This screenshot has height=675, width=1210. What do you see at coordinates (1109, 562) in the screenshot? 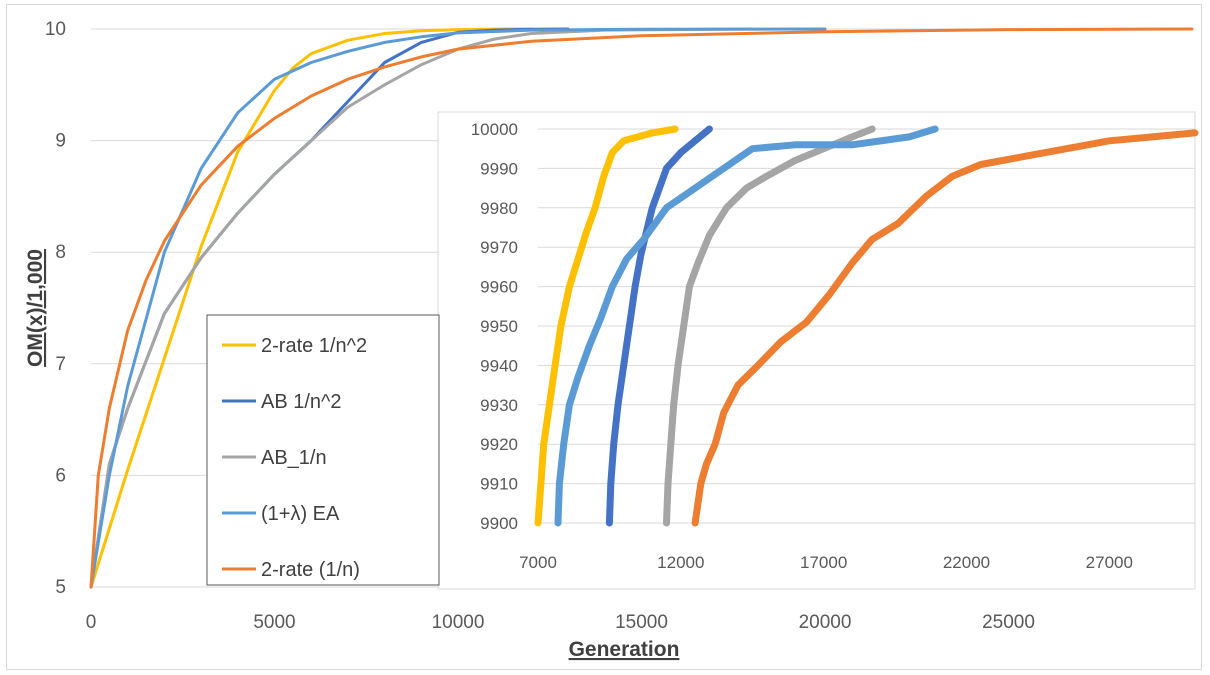
I see `x-tick-label: 27000` at bounding box center [1109, 562].